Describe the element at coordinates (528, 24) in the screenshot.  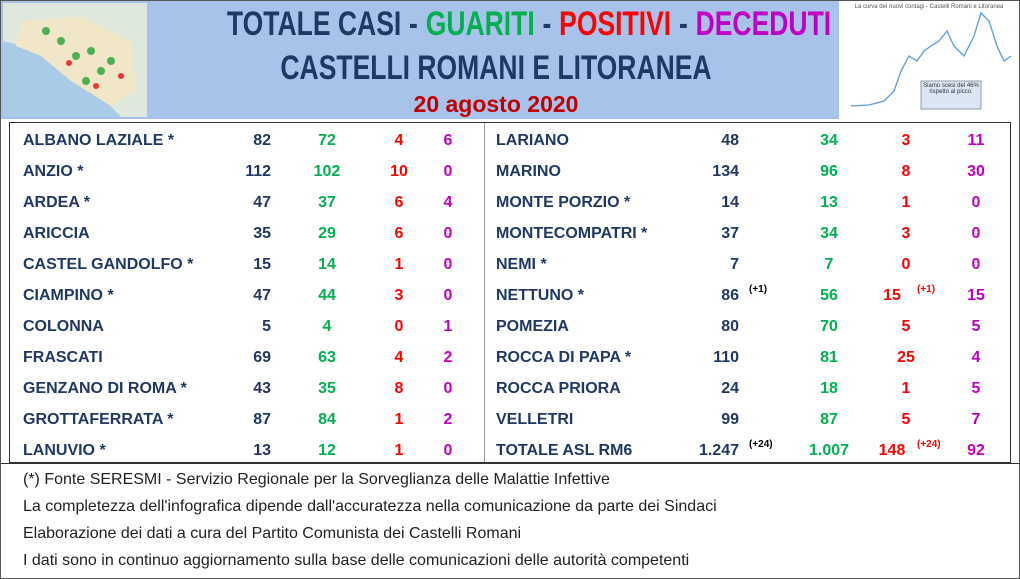
I see `title: TOTALE CASI - GUARITI - POSITIVI - DECEDUTI` at that location.